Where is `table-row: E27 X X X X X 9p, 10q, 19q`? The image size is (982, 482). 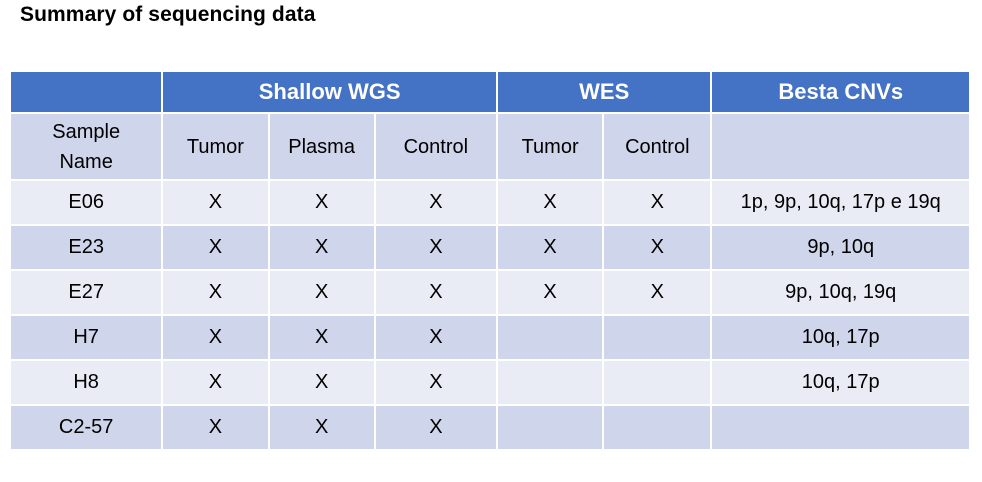 table-row: E27 X X X X X 9p, 10q, 19q is located at coordinates (490, 292).